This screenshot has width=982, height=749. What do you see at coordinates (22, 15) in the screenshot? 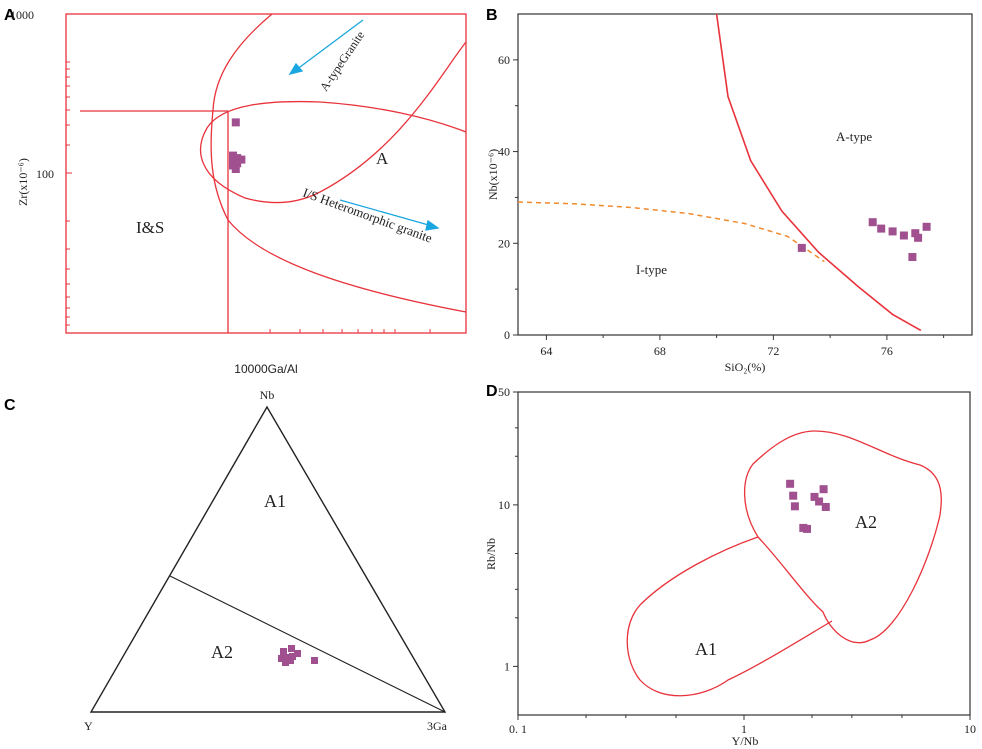
I see `panel-a-ytick-1000: 1000` at bounding box center [22, 15].